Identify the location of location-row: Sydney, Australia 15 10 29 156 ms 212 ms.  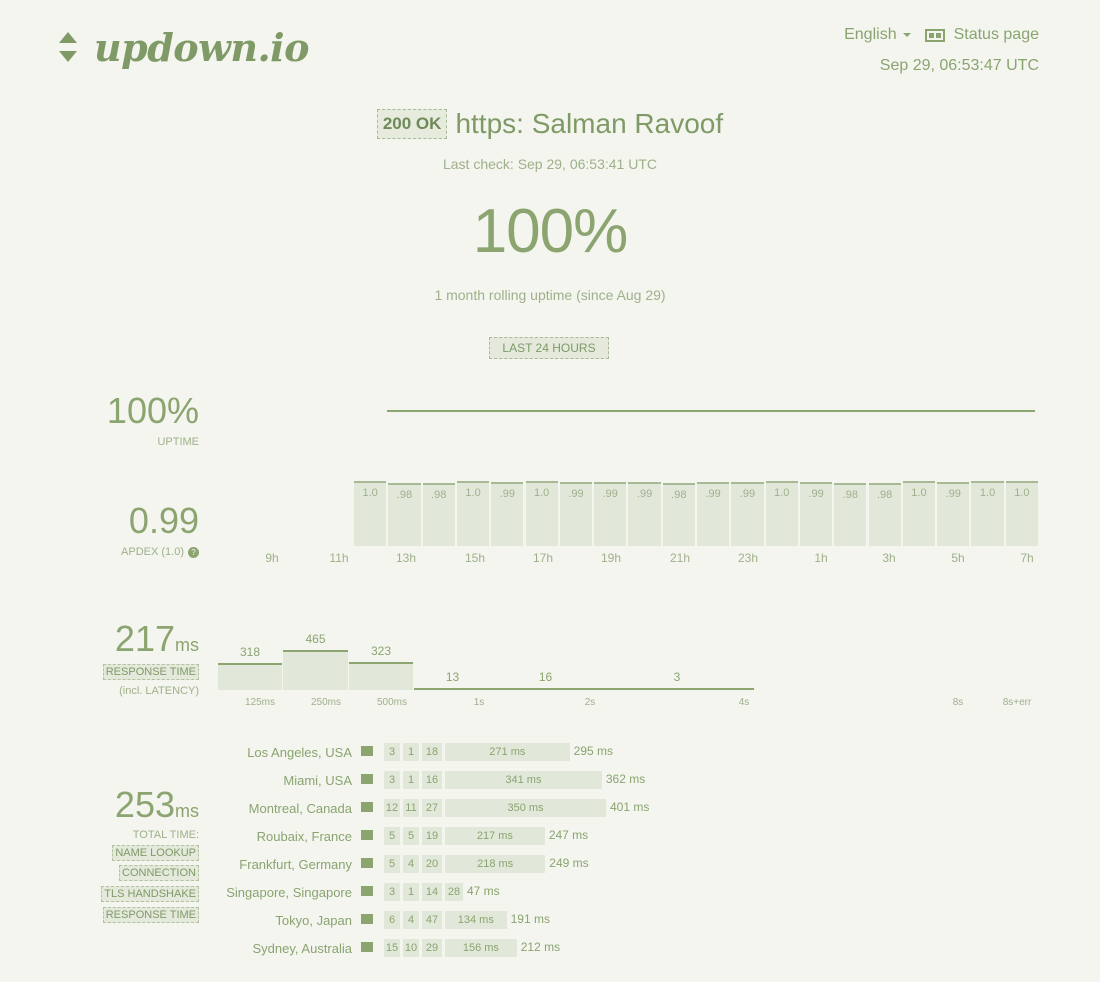
(550, 948).